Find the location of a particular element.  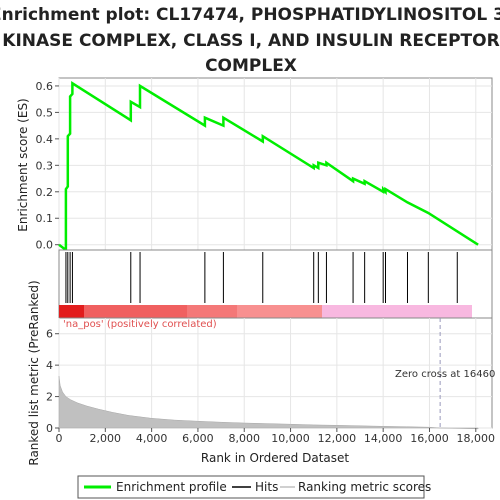

es-y-tick-label: 0.5 is located at coordinates (45, 112).